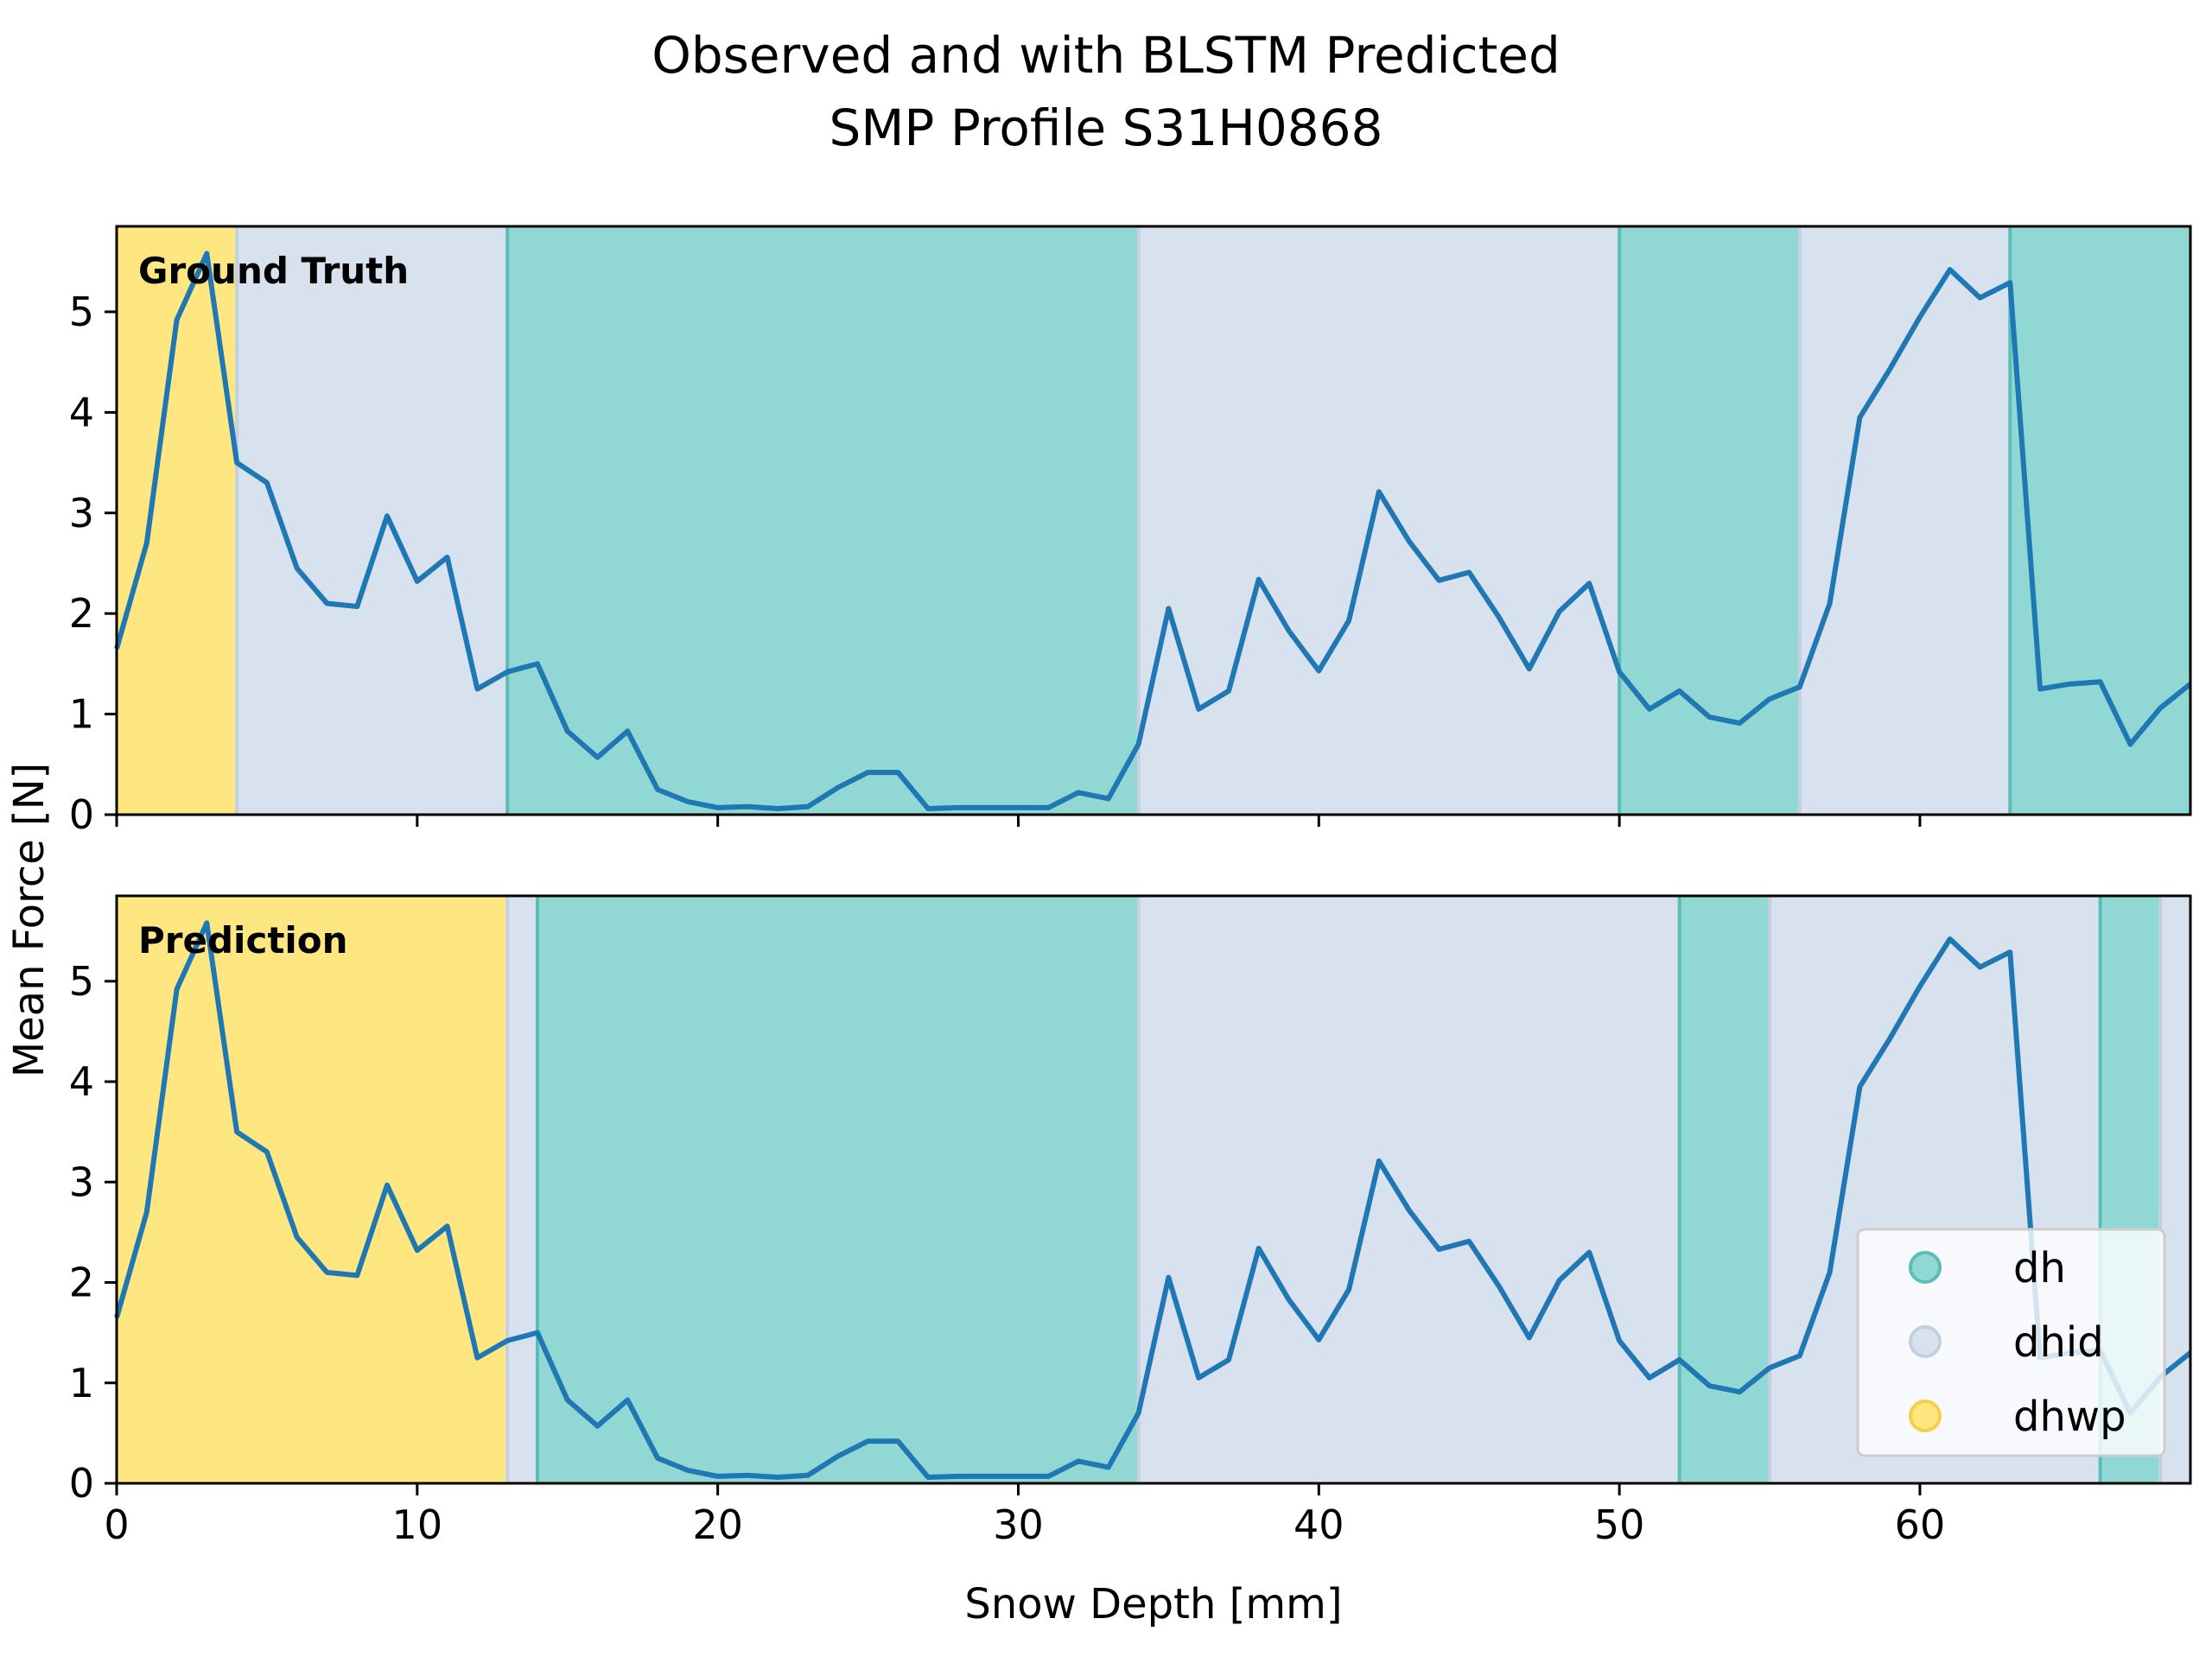  I want to click on legend-marker-dh, so click(1925, 1268).